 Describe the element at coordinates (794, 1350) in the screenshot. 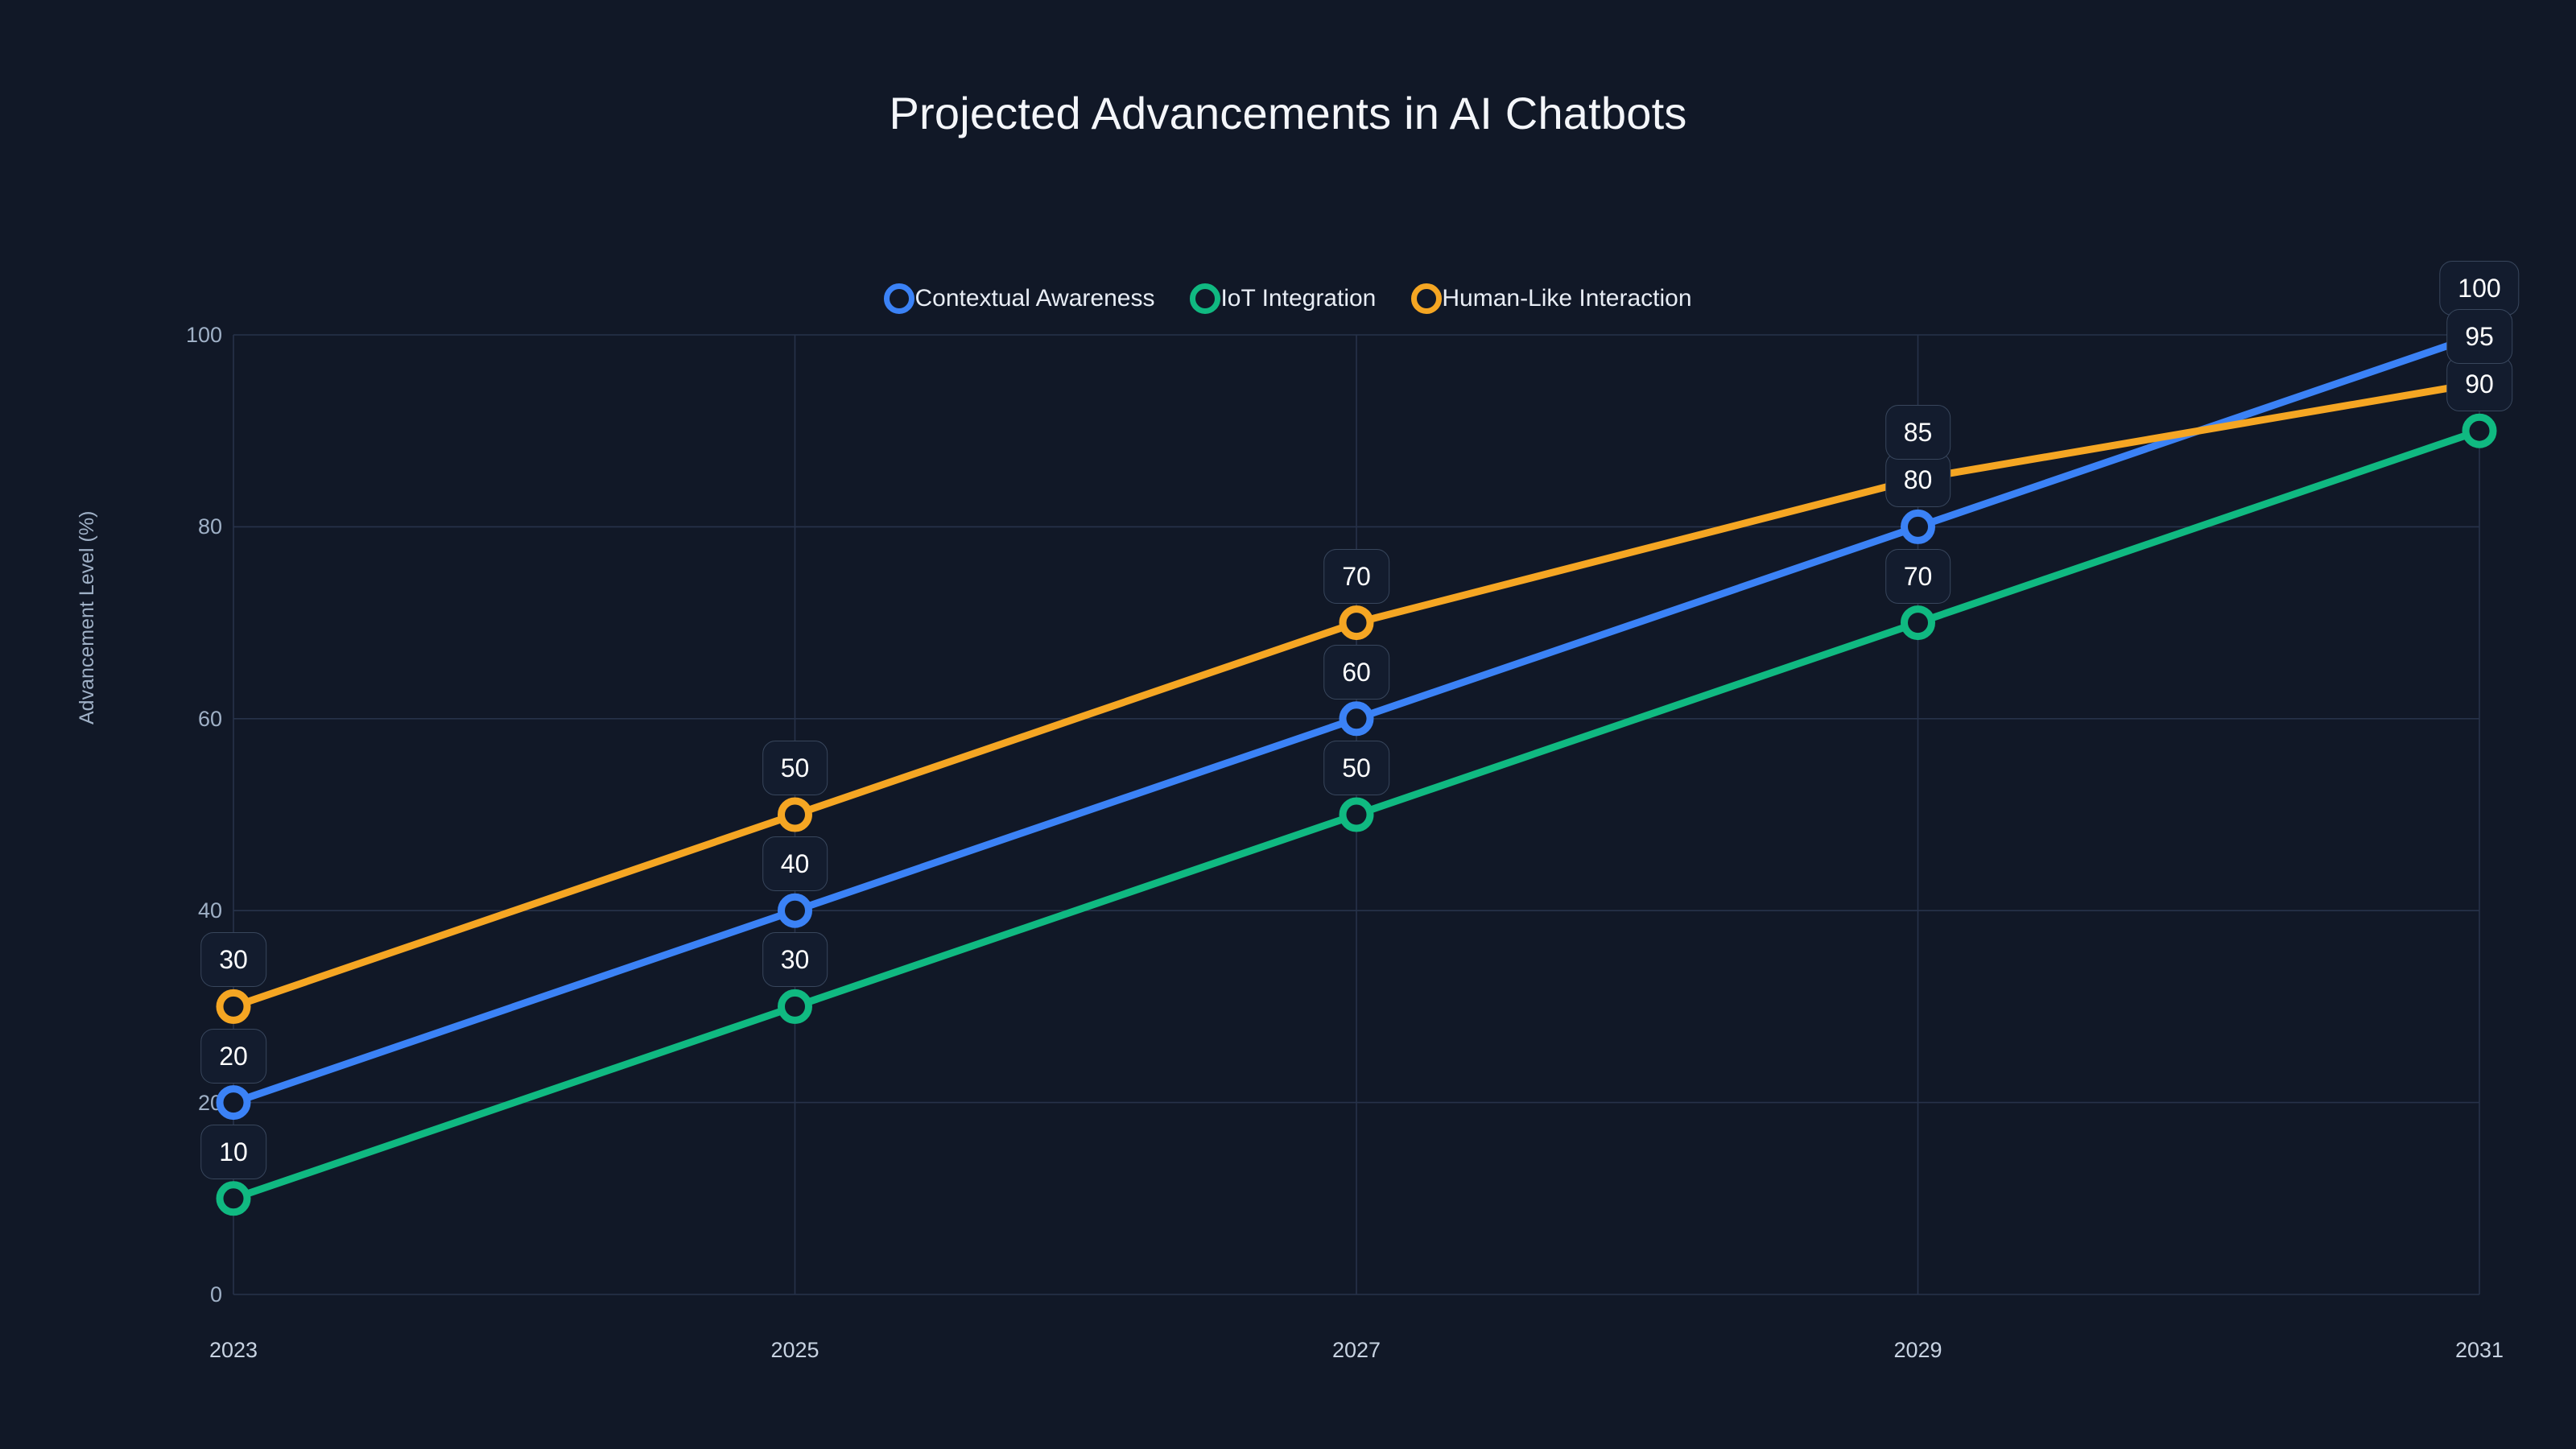

I see `x-axis-tick-label: 2025` at that location.